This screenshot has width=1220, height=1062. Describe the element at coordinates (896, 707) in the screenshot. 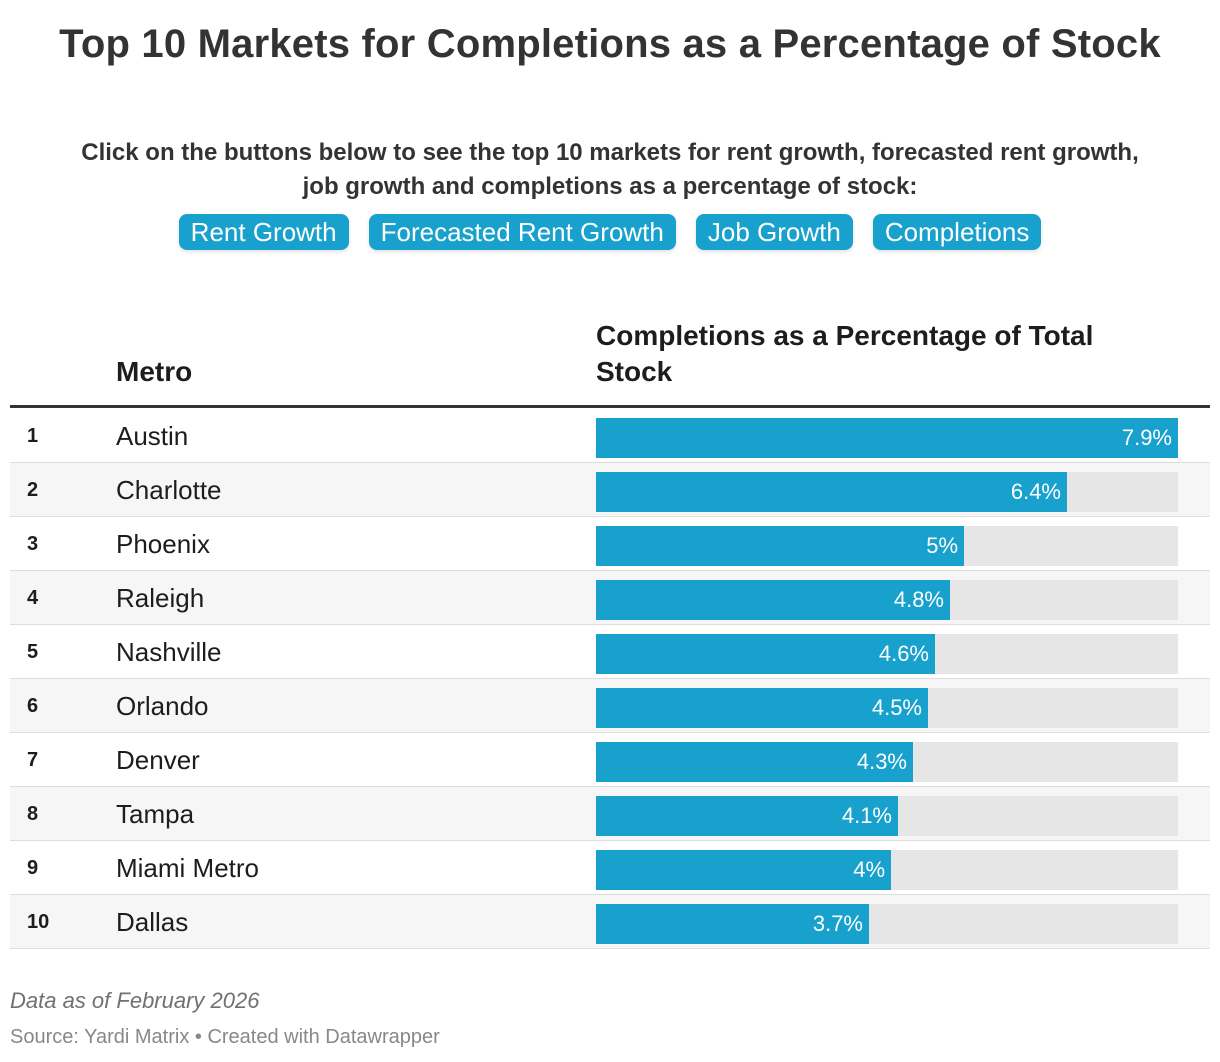

I see `bar-value-label: 4.5%` at that location.